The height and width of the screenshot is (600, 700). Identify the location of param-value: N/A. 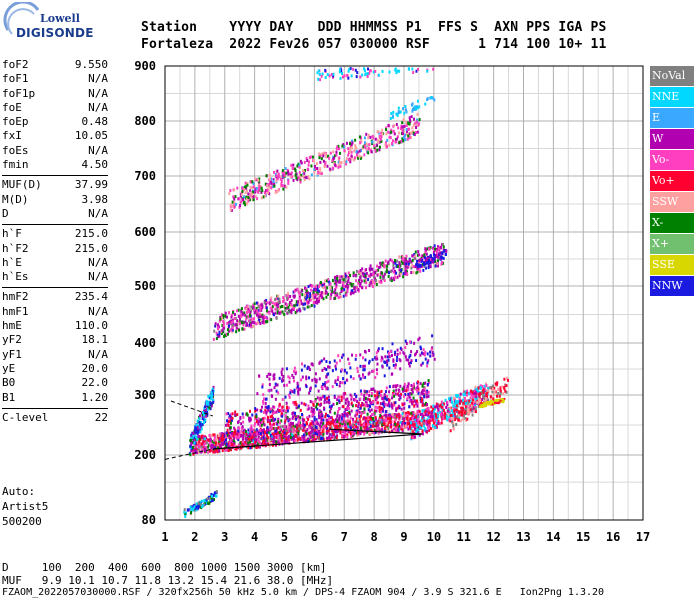
(98, 213).